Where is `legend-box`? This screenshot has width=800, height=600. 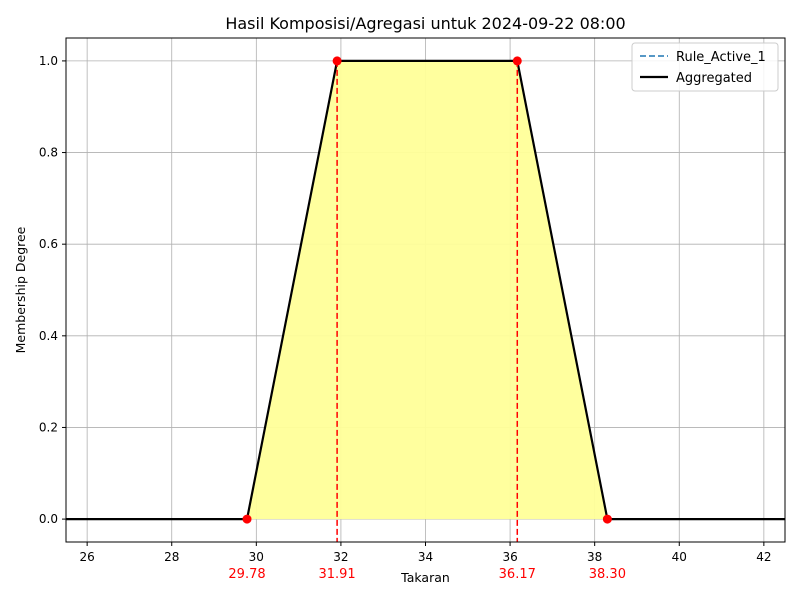 legend-box is located at coordinates (705, 67).